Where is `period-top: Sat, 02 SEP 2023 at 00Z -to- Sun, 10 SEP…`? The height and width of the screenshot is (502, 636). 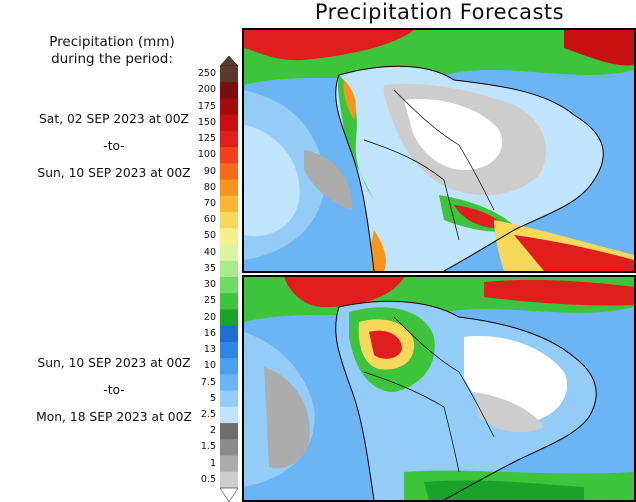
period-top: Sat, 02 SEP 2023 at 00Z -to- Sun, 10 SEP… is located at coordinates (114, 146).